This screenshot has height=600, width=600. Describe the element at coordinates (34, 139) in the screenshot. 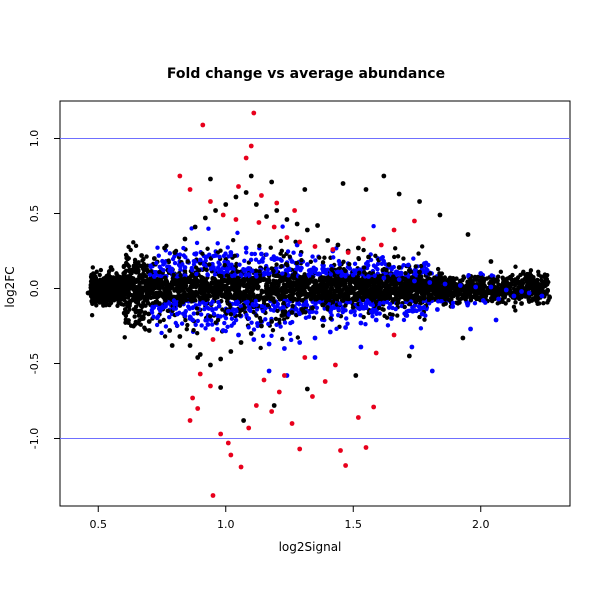

I see `y-tick-label-4: 1.0` at that location.